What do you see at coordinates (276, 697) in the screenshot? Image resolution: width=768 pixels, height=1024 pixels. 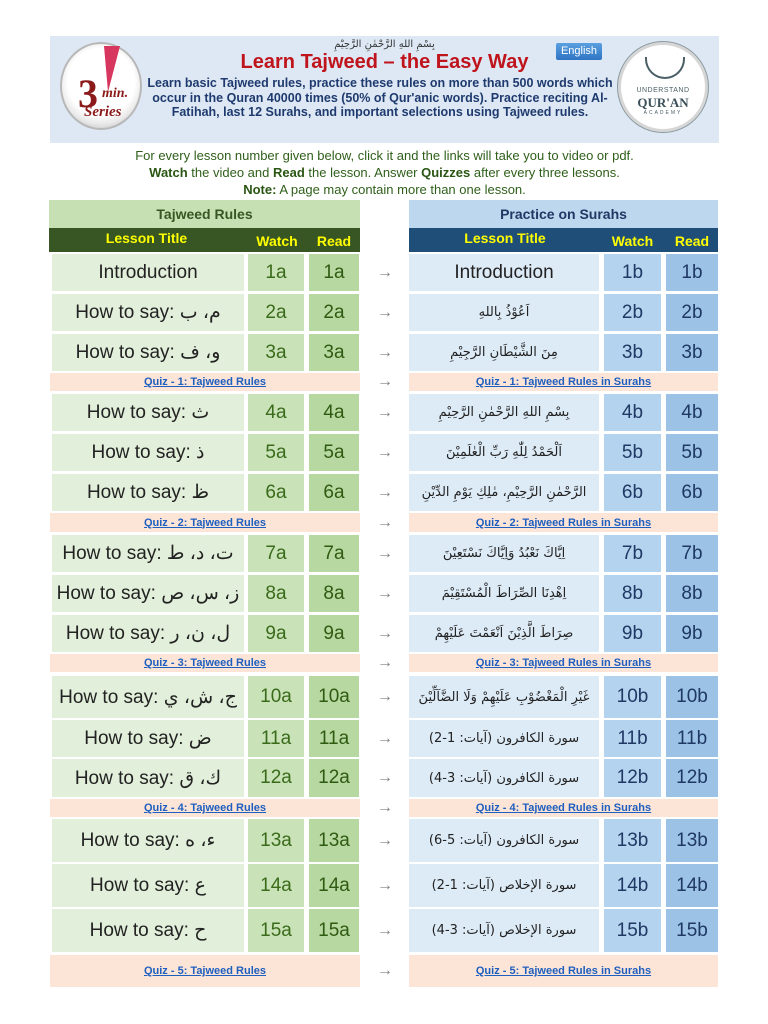 I see `tajweed-watch-link: 10a` at bounding box center [276, 697].